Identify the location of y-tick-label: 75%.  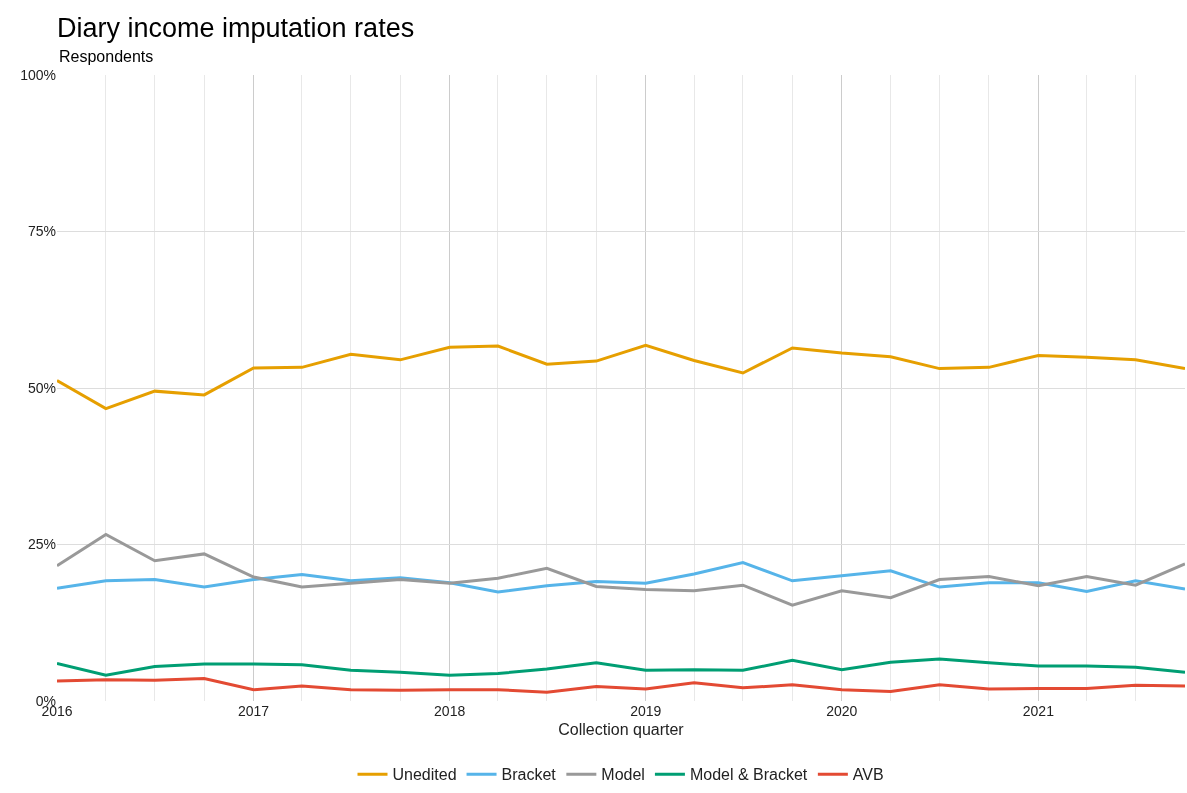
(41, 231).